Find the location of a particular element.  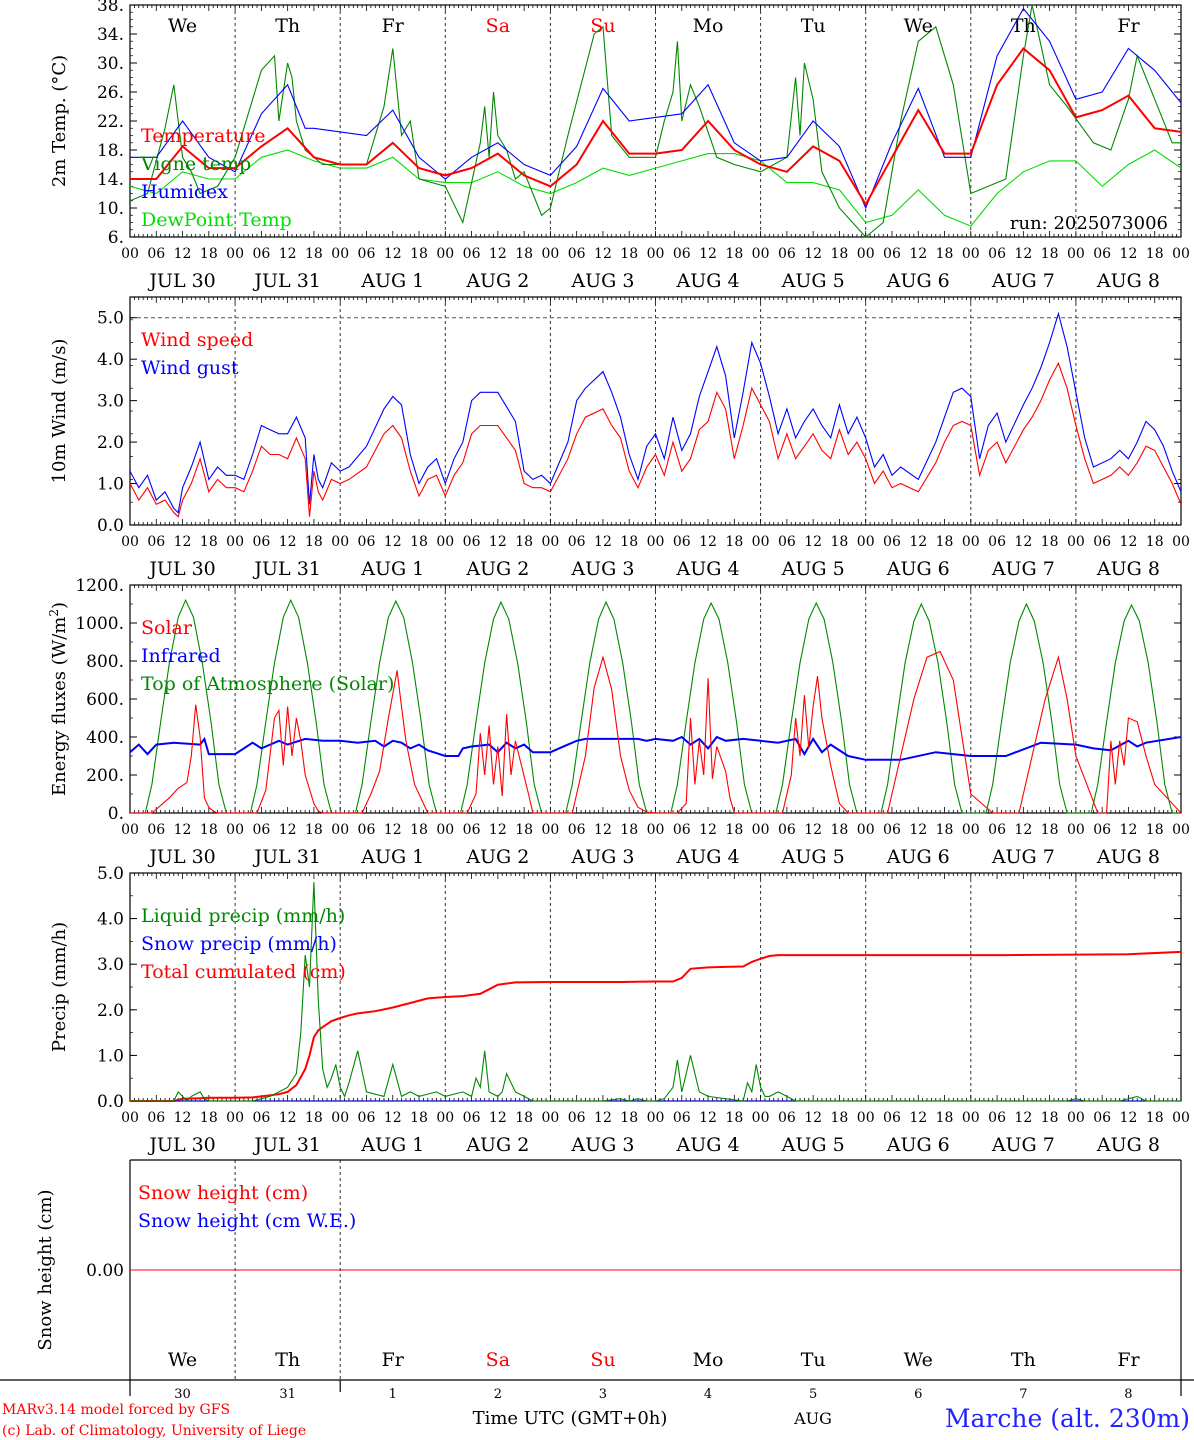

legend-entry: Wind speed is located at coordinates (197, 340).